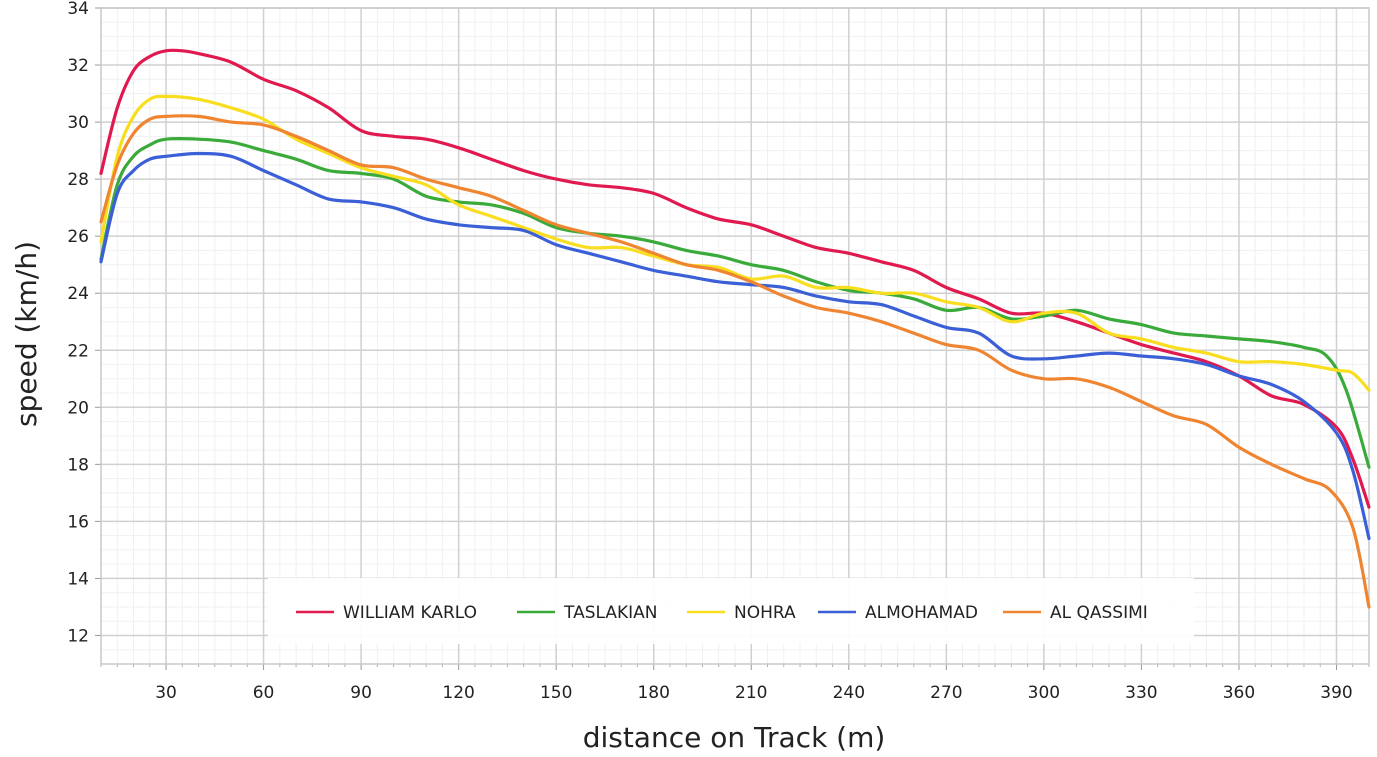 This screenshot has height=757, width=1377. Describe the element at coordinates (610, 613) in the screenshot. I see `legend-label: TASLAKIAN` at that location.